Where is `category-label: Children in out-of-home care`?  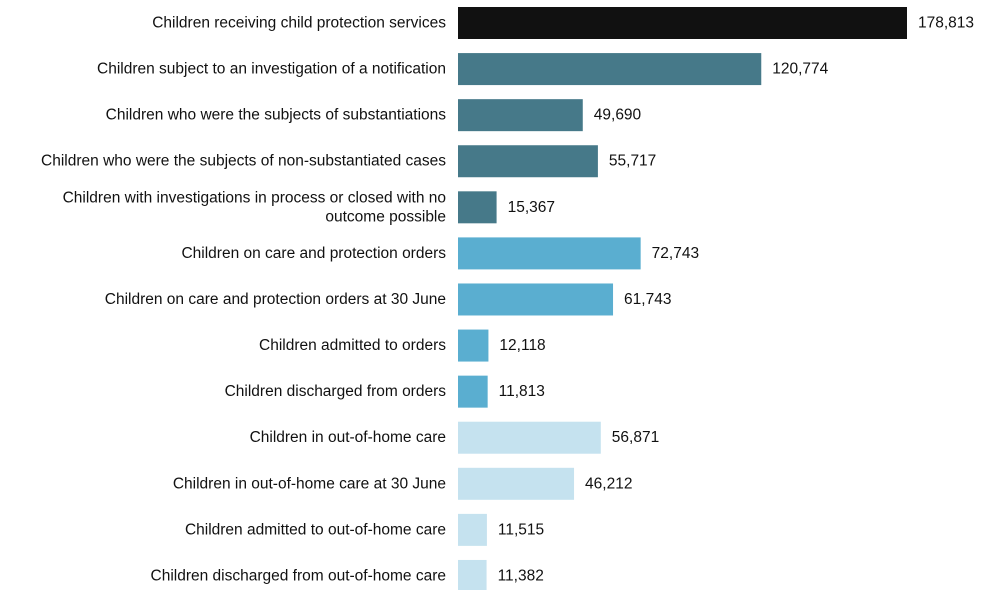 category-label: Children in out-of-home care is located at coordinates (348, 437).